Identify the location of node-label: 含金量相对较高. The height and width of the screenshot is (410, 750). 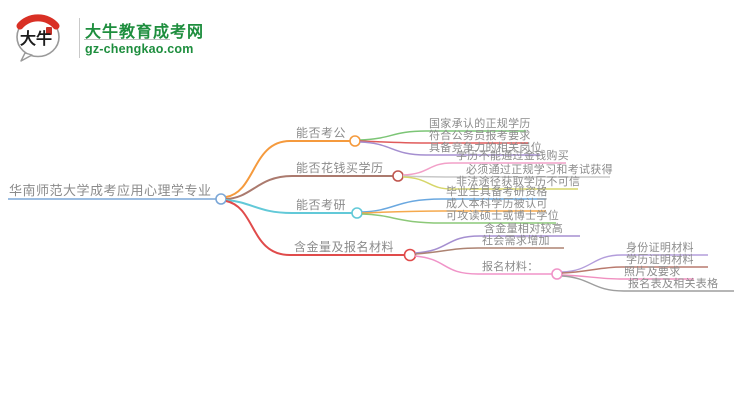
(524, 229).